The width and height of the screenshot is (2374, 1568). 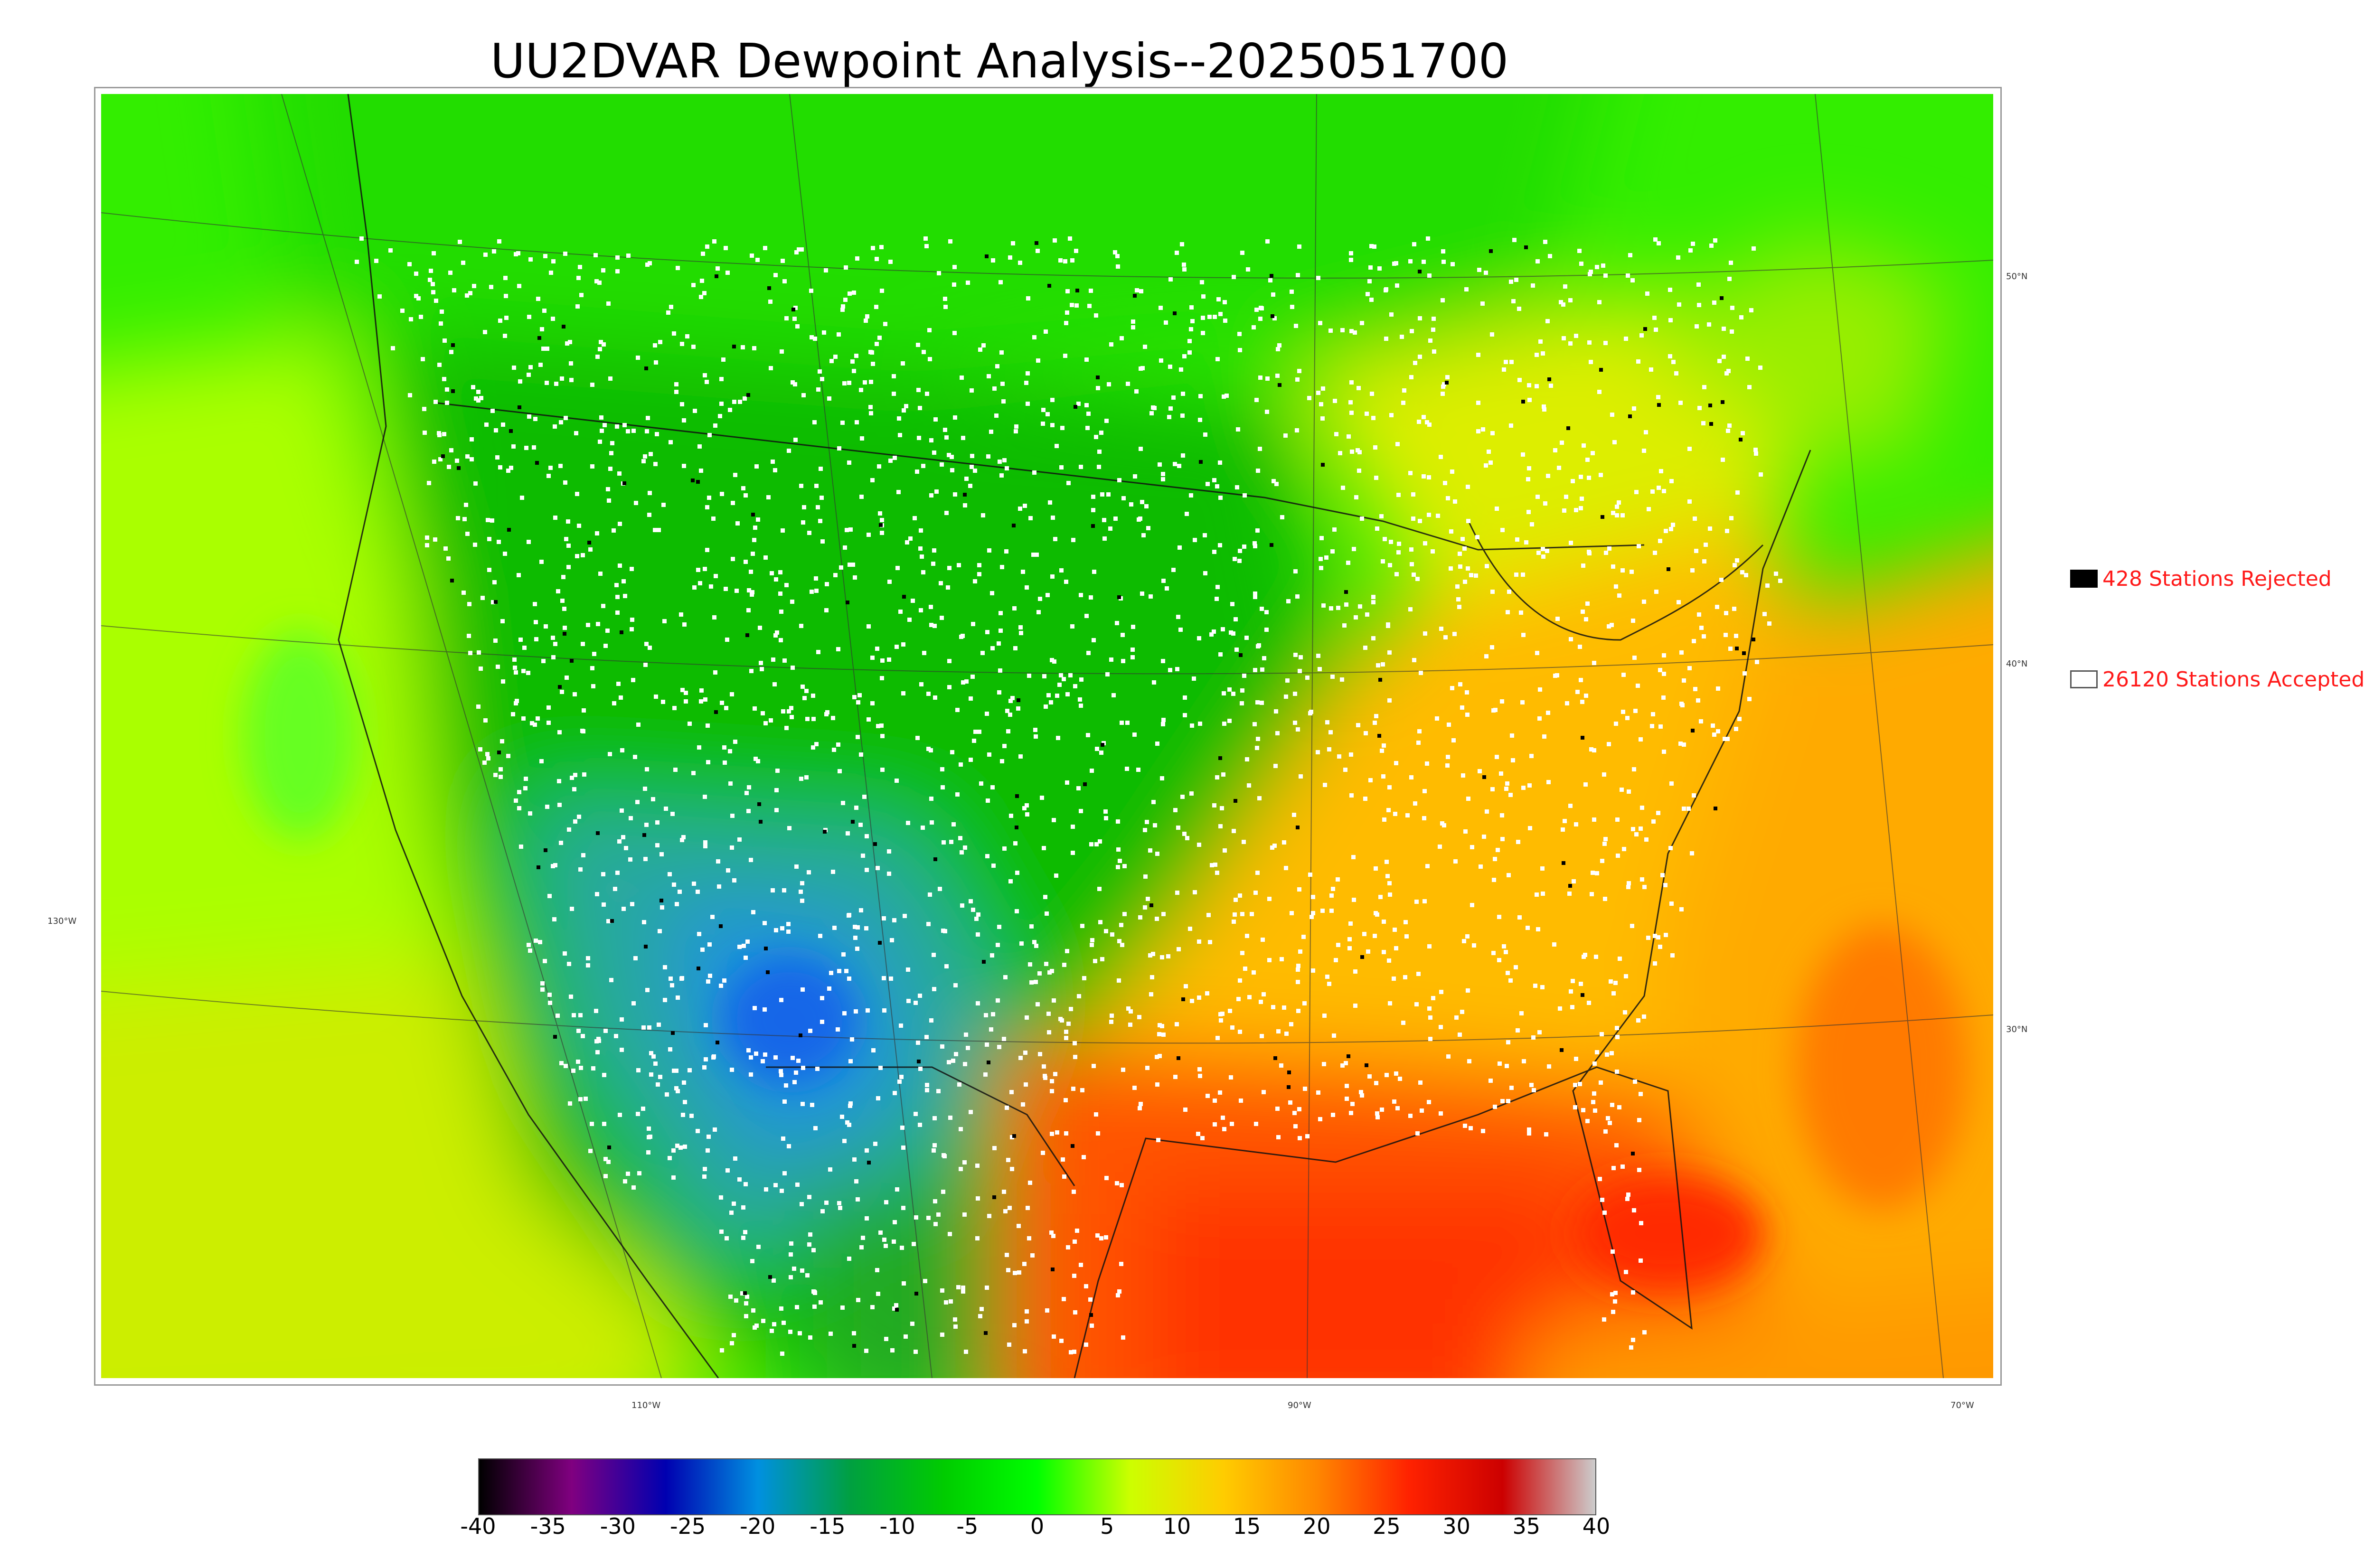 What do you see at coordinates (1037, 1526) in the screenshot?
I see `colorbar-tick-label: 0` at bounding box center [1037, 1526].